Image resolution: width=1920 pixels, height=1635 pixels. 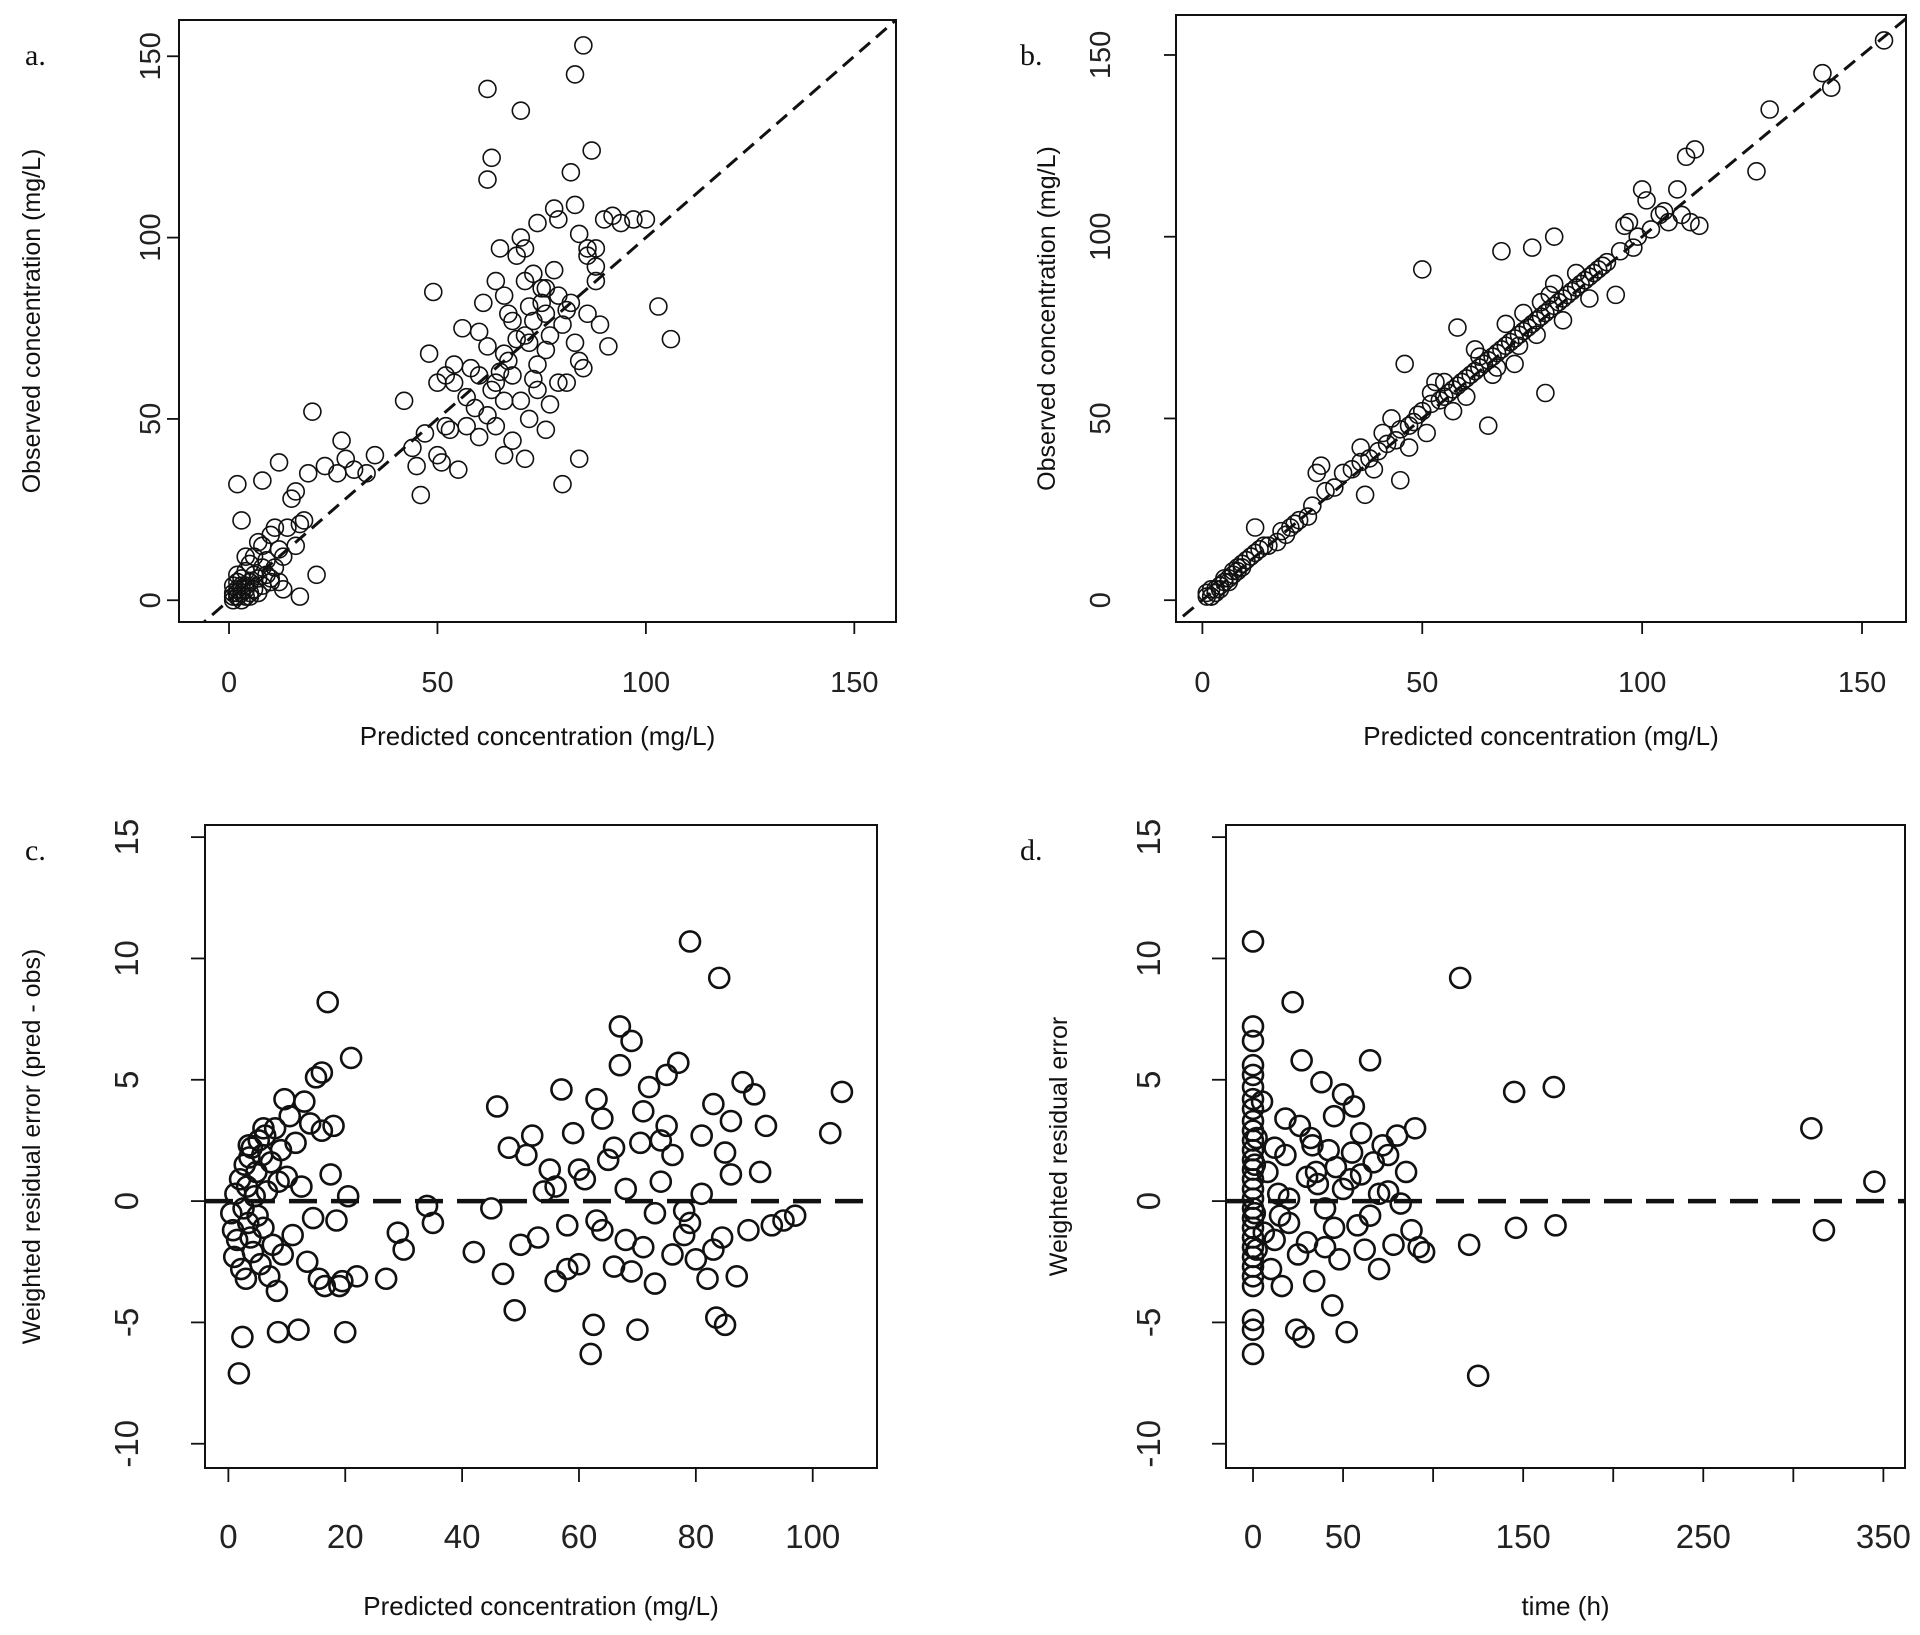 I want to click on x-axis-title: Predicted concentration (mg/L), so click(x=541, y=1606).